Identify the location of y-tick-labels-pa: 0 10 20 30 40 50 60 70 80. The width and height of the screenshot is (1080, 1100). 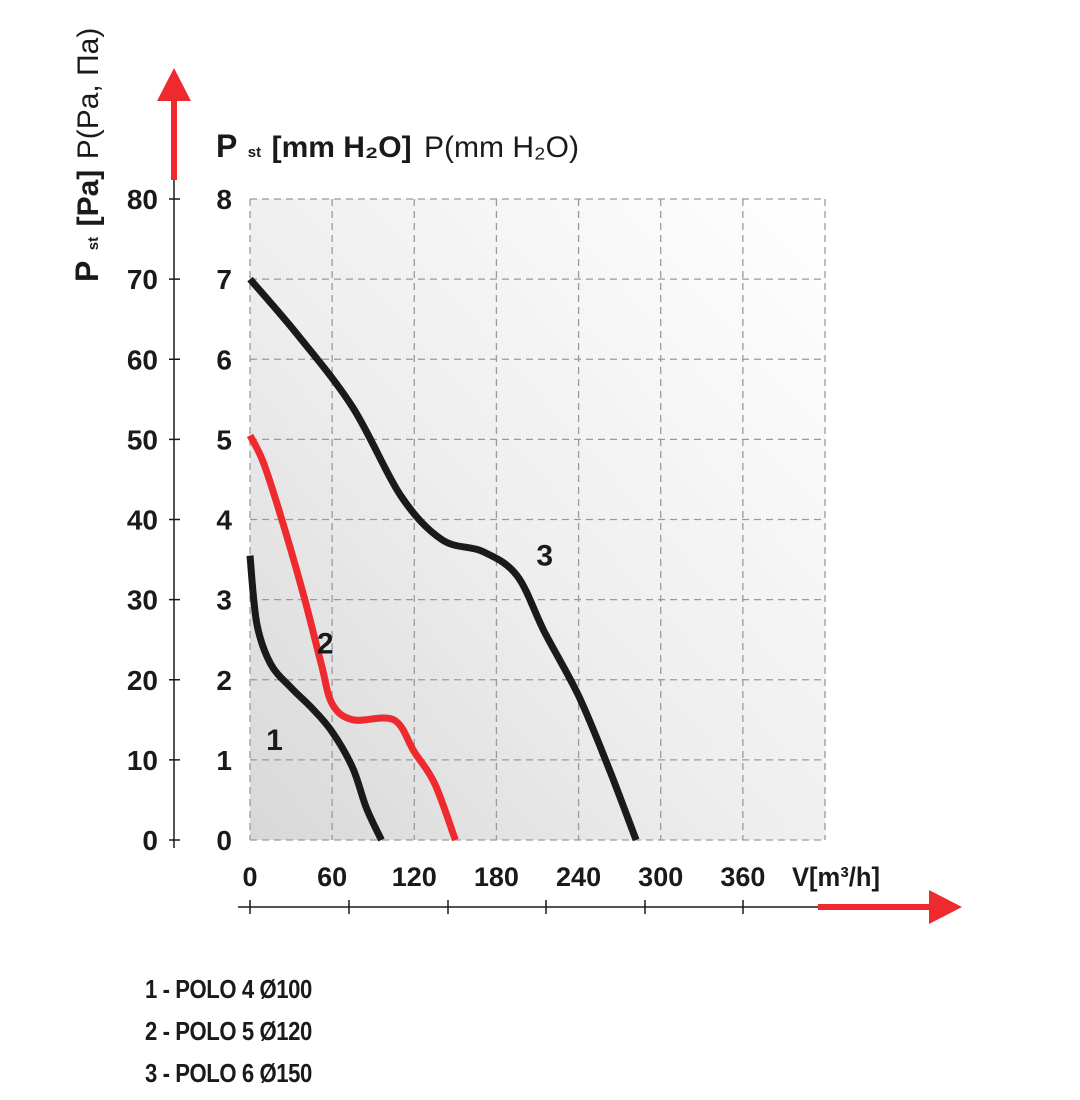
(153, 520).